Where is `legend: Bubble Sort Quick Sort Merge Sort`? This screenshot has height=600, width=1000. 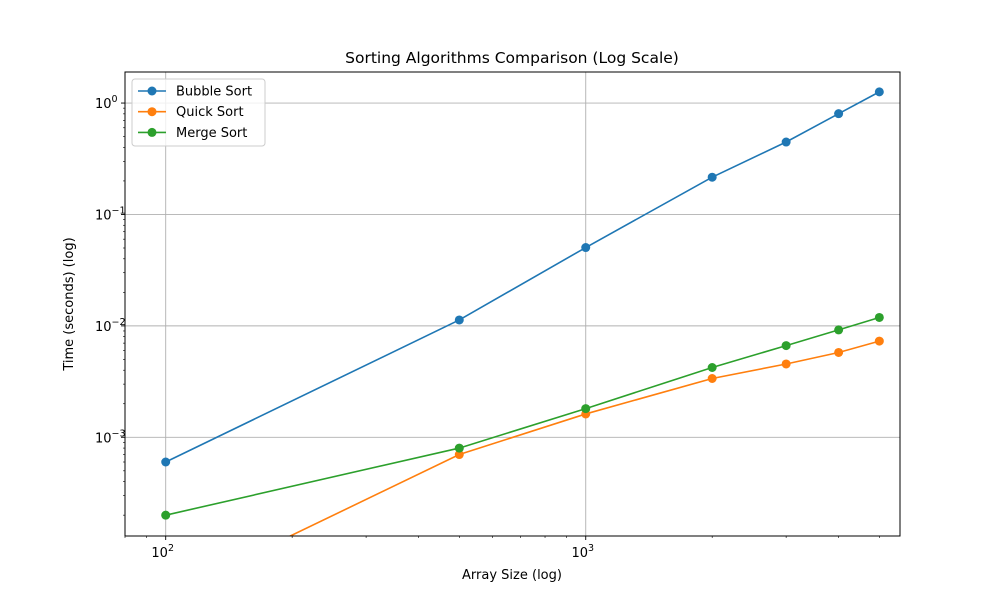 legend: Bubble Sort Quick Sort Merge Sort is located at coordinates (198, 112).